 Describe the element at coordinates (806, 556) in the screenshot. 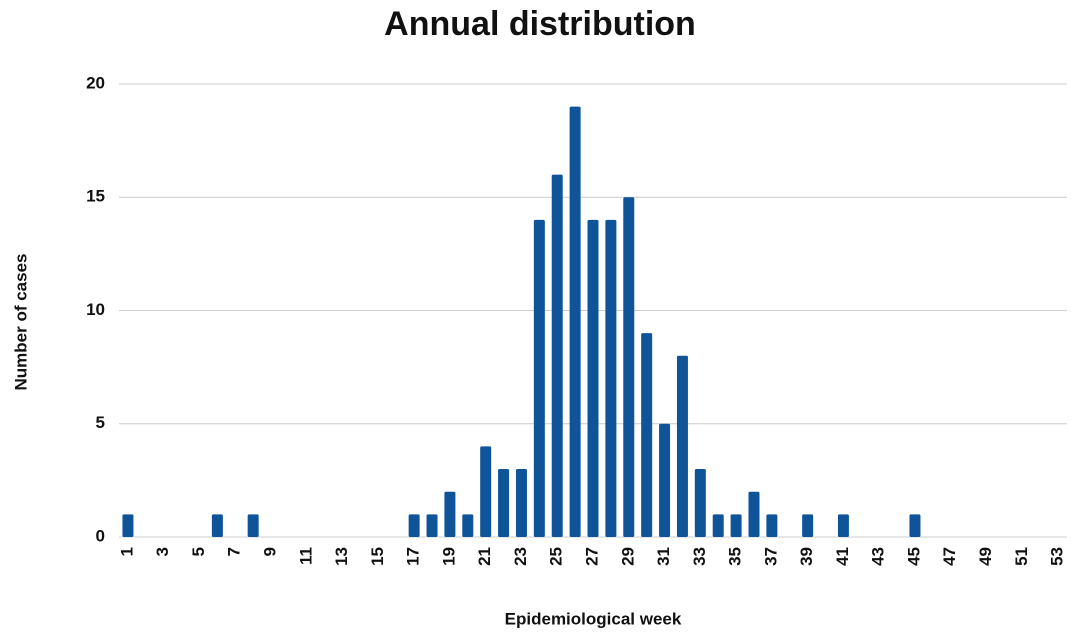

I see `x-tick-label: 39` at that location.